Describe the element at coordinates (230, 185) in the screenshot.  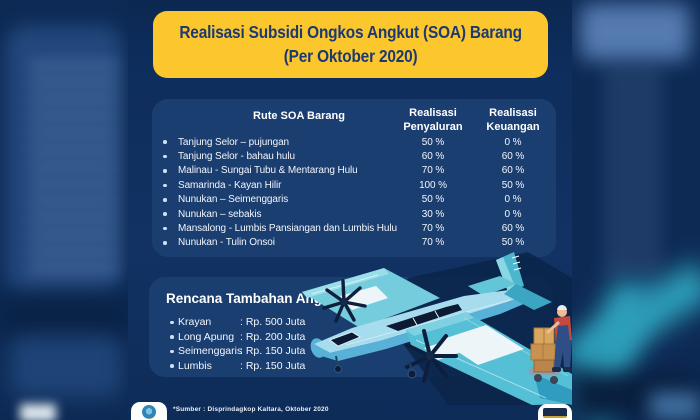
I see `route-cell: Samarinda - Kayan Hilir` at that location.